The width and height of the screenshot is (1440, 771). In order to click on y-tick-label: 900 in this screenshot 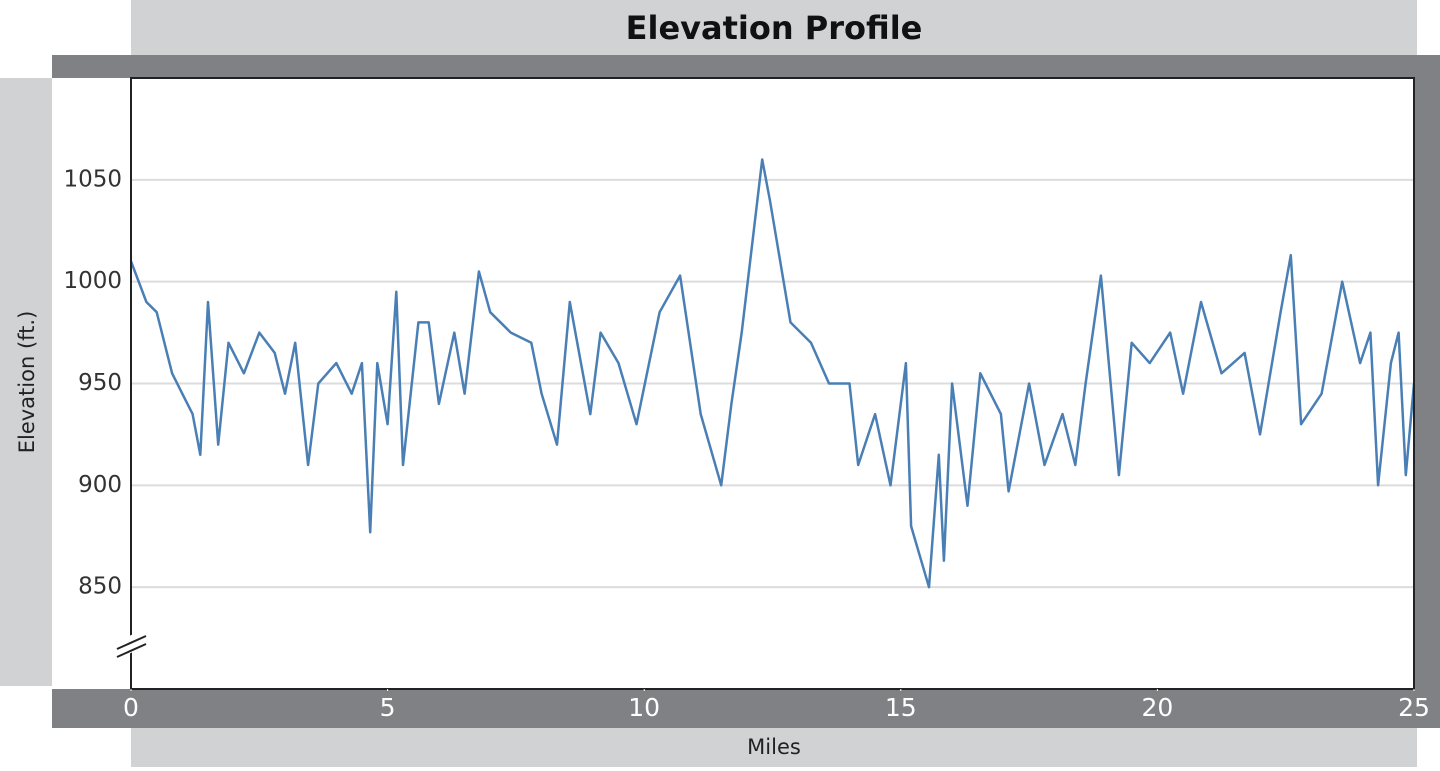, I will do `click(100, 485)`.